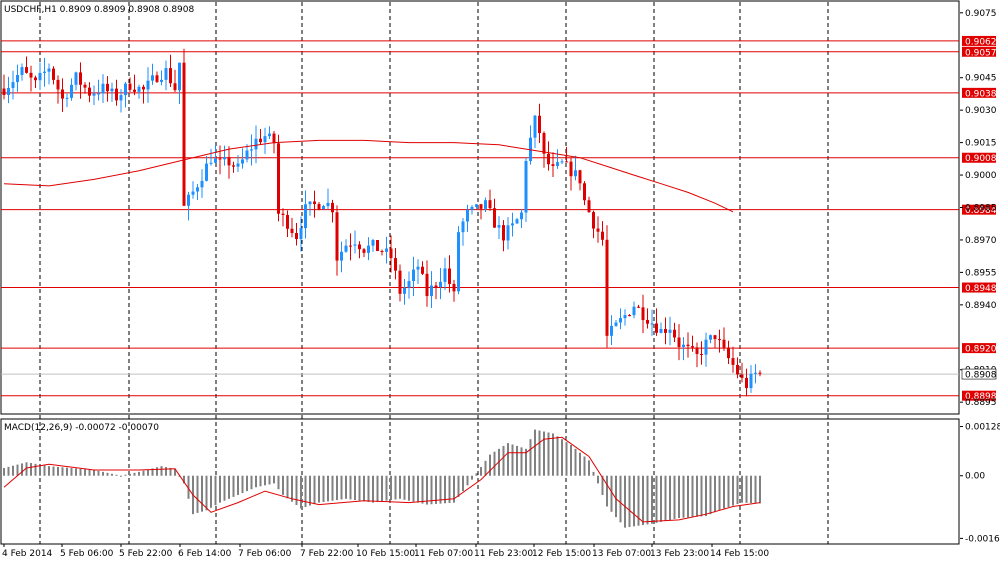  What do you see at coordinates (981, 403) in the screenshot?
I see `price-tick-label: 0.8895` at bounding box center [981, 403].